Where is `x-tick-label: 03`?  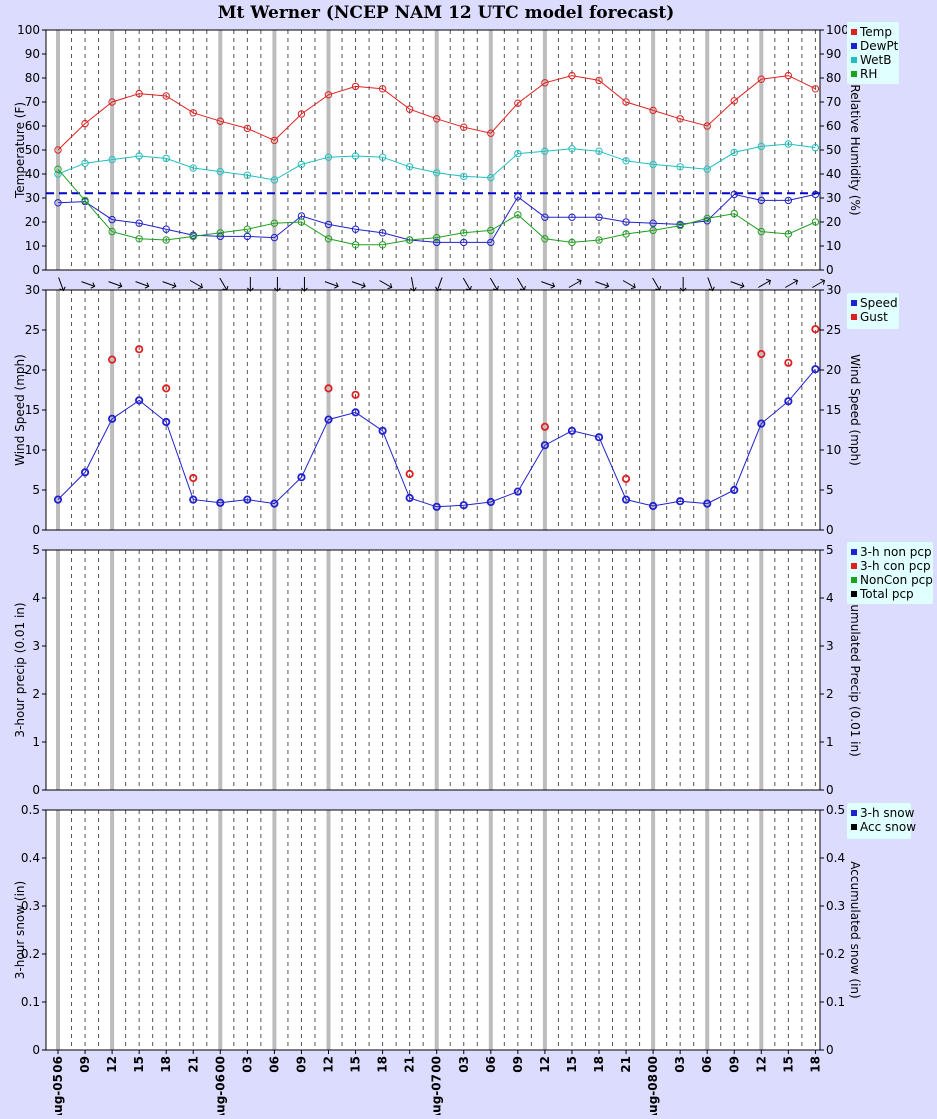 x-tick-label: 03 is located at coordinates (680, 1064).